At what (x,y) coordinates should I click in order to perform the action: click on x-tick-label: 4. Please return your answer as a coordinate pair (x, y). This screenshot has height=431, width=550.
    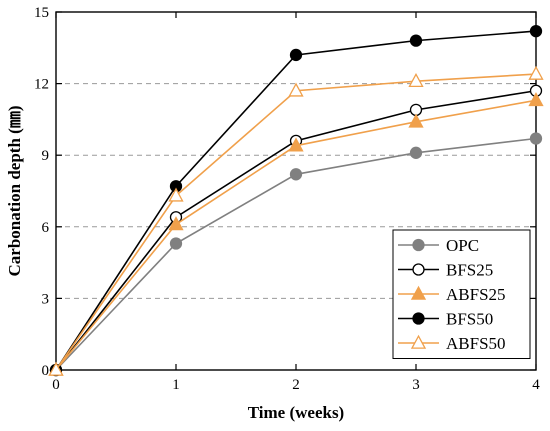
    Looking at the image, I should click on (536, 385).